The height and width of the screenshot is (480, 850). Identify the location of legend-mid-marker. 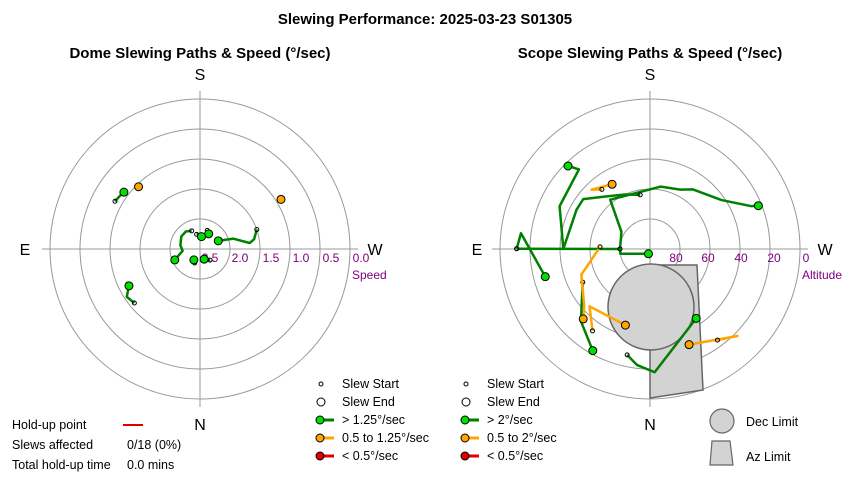
(320, 438).